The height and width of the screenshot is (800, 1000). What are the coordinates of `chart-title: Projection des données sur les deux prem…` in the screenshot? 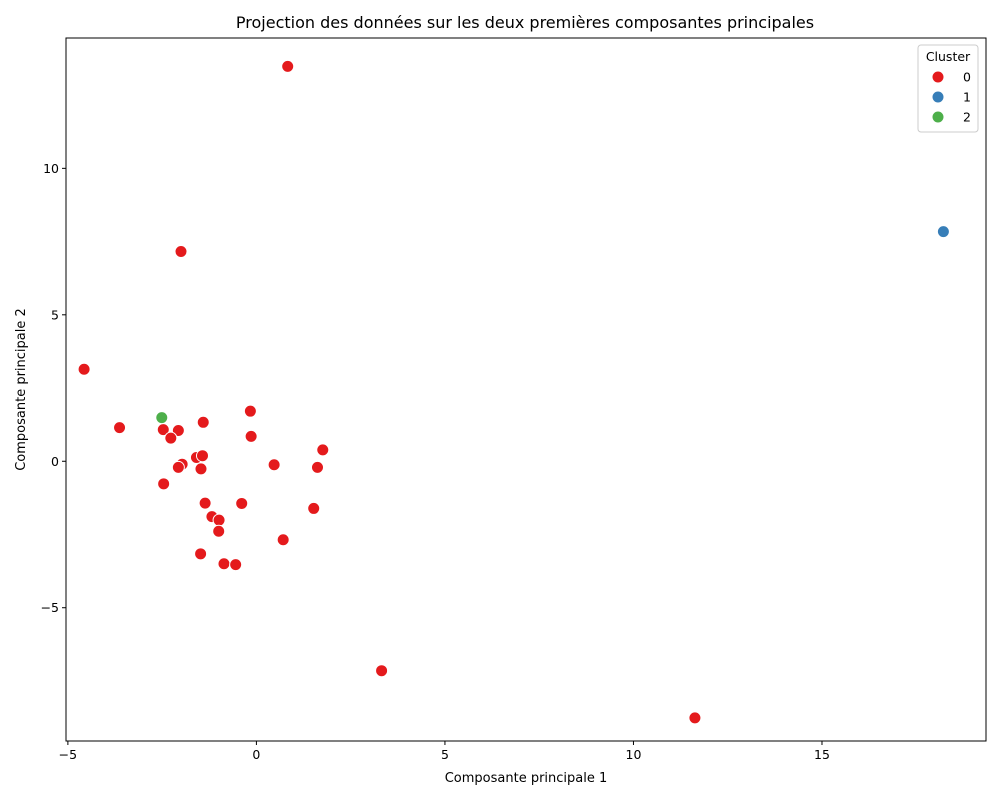 It's located at (525, 22).